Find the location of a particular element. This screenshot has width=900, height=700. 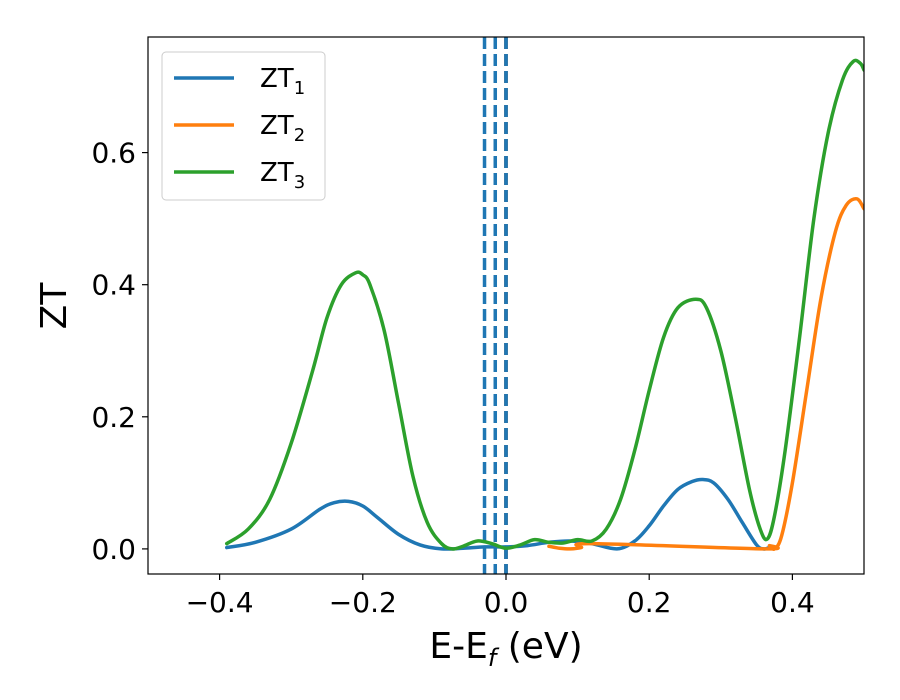

y-axis-ticks: 0.0 0.2 0.4 0.6 is located at coordinates (119, 351).